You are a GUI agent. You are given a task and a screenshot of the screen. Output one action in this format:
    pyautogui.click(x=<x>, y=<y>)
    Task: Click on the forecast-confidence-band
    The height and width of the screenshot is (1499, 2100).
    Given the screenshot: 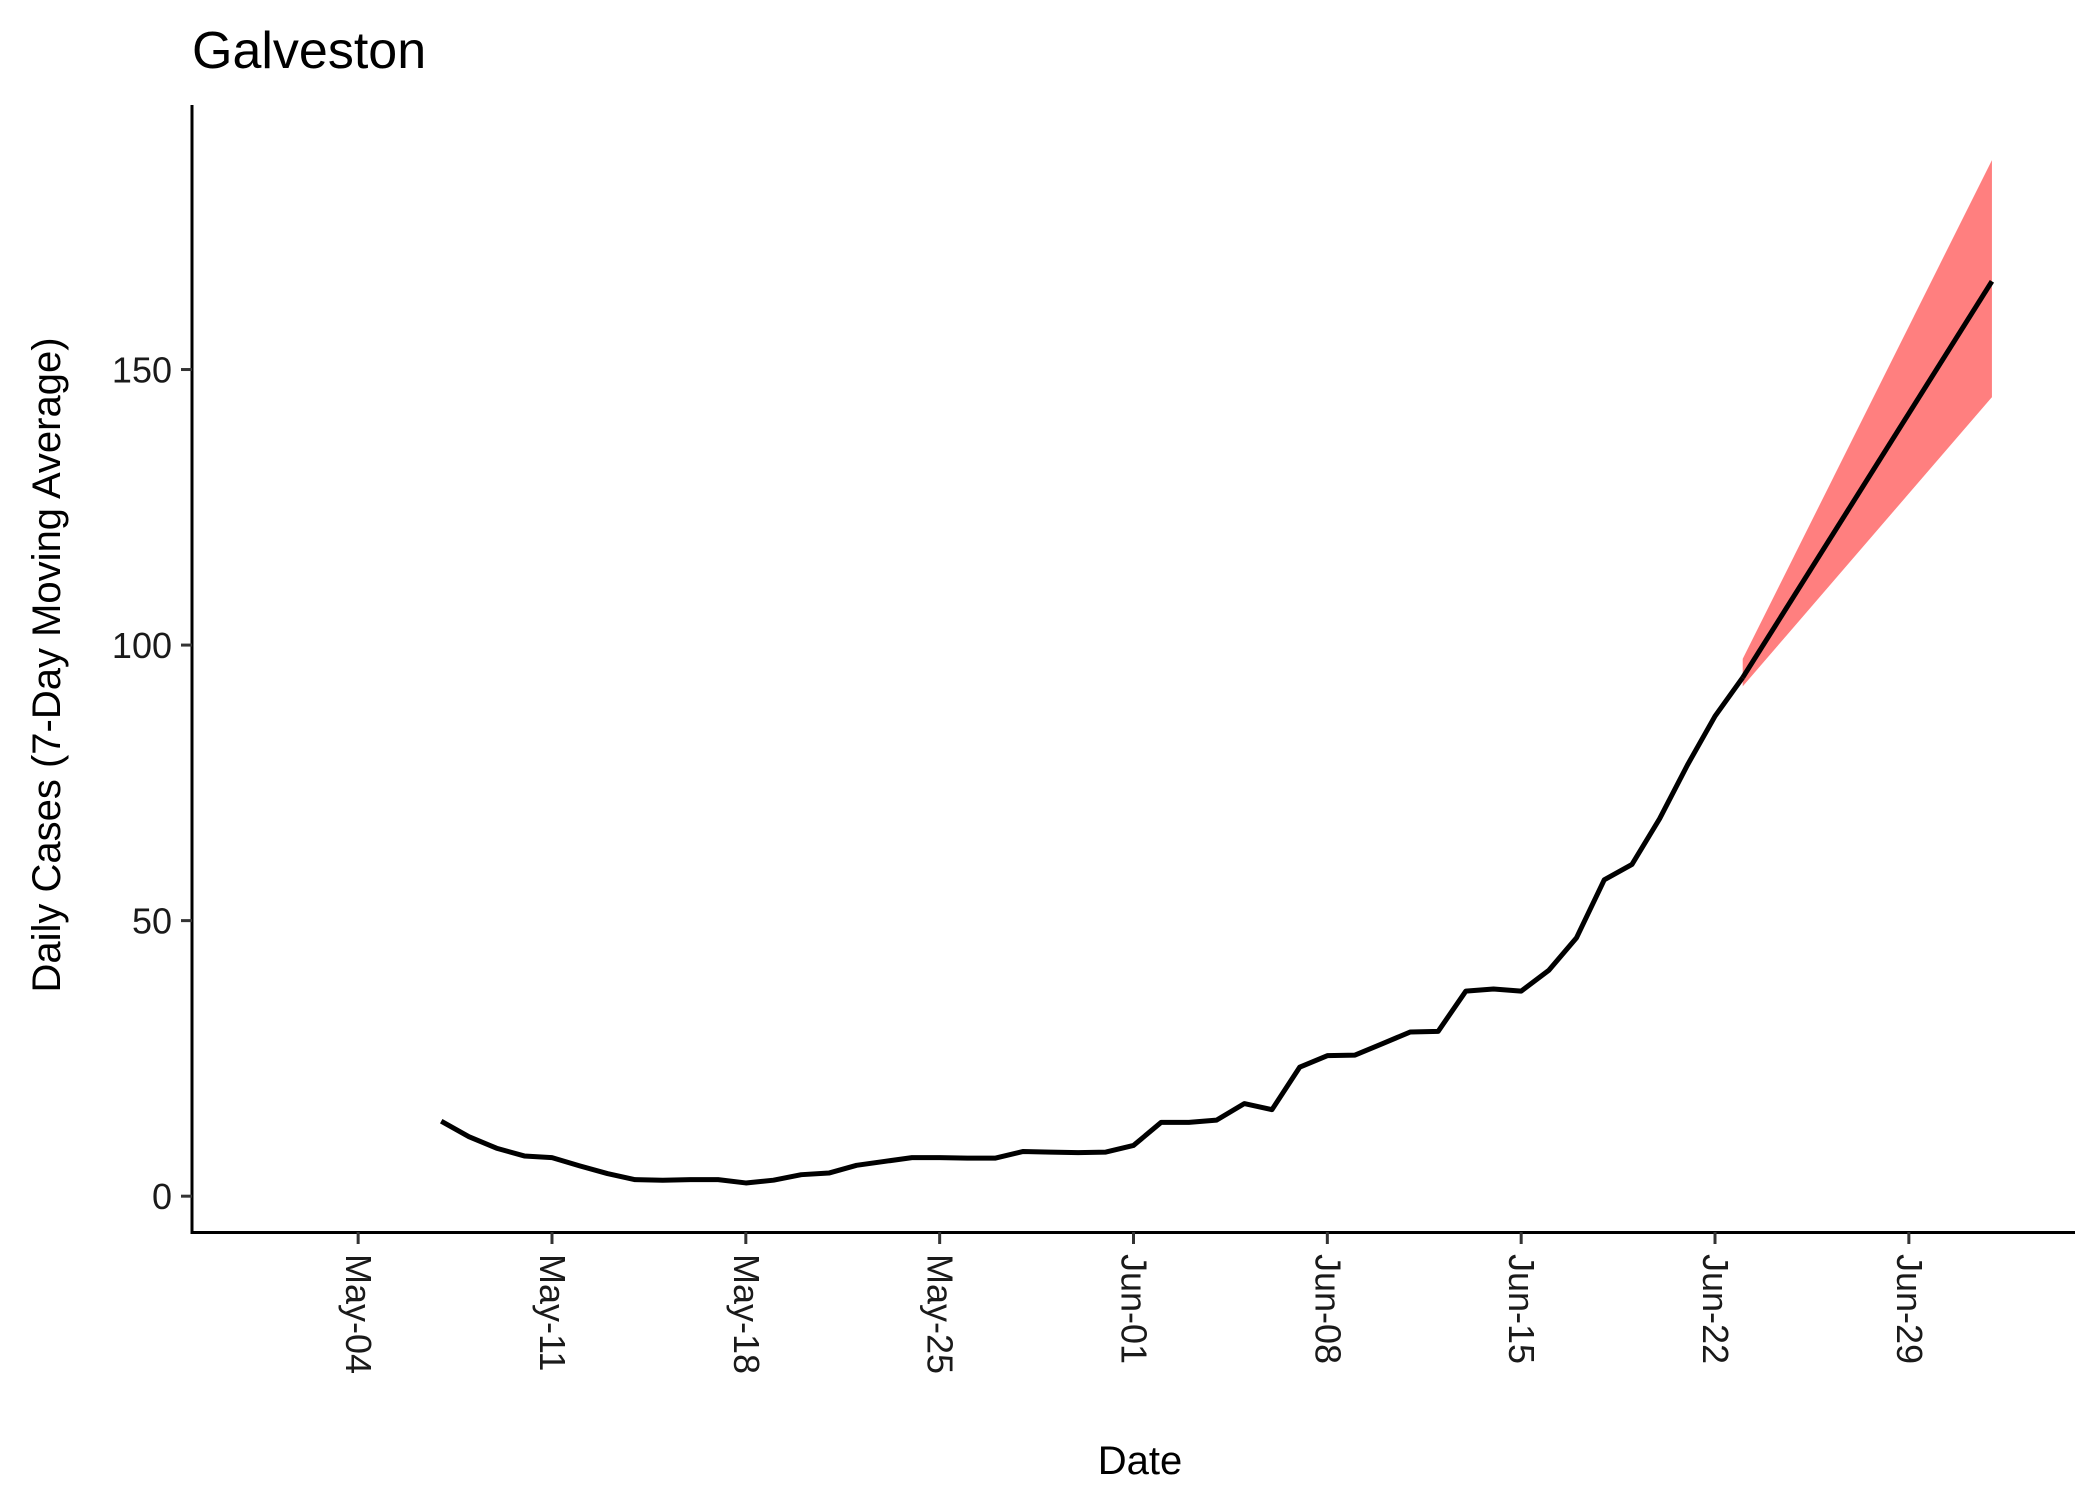 What is the action you would take?
    pyautogui.click(x=1867, y=423)
    